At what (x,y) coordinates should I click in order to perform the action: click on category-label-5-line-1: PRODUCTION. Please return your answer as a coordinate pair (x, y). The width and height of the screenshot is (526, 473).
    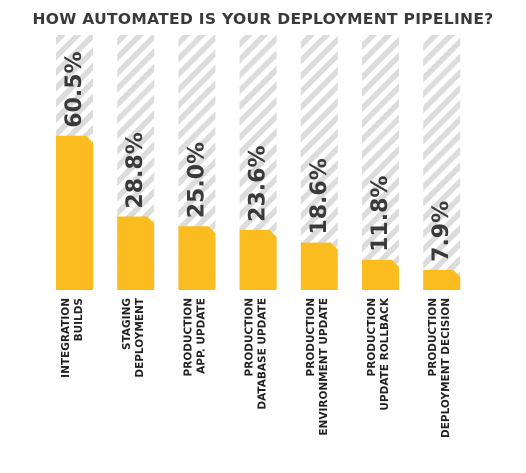
    Looking at the image, I should click on (311, 337).